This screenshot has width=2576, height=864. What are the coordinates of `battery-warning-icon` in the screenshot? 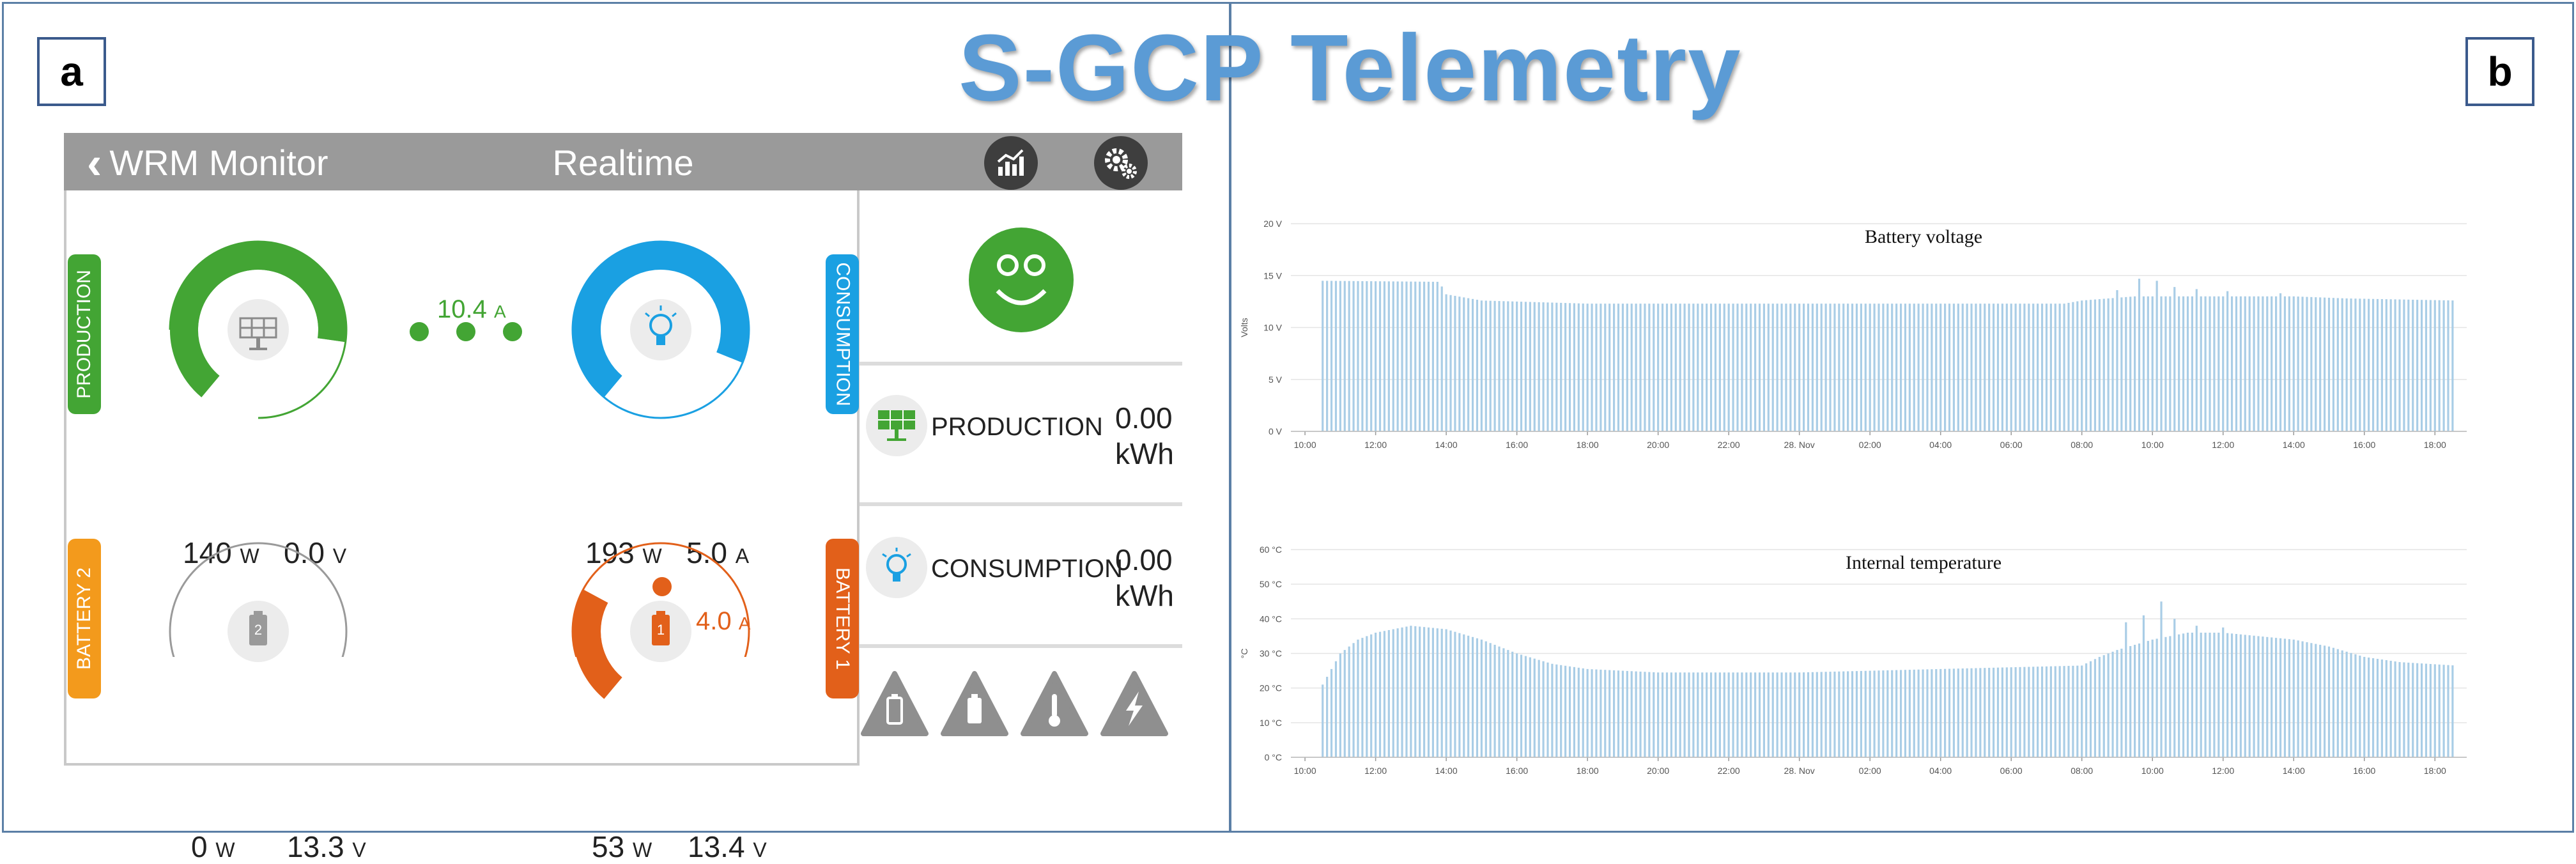 It's located at (895, 705).